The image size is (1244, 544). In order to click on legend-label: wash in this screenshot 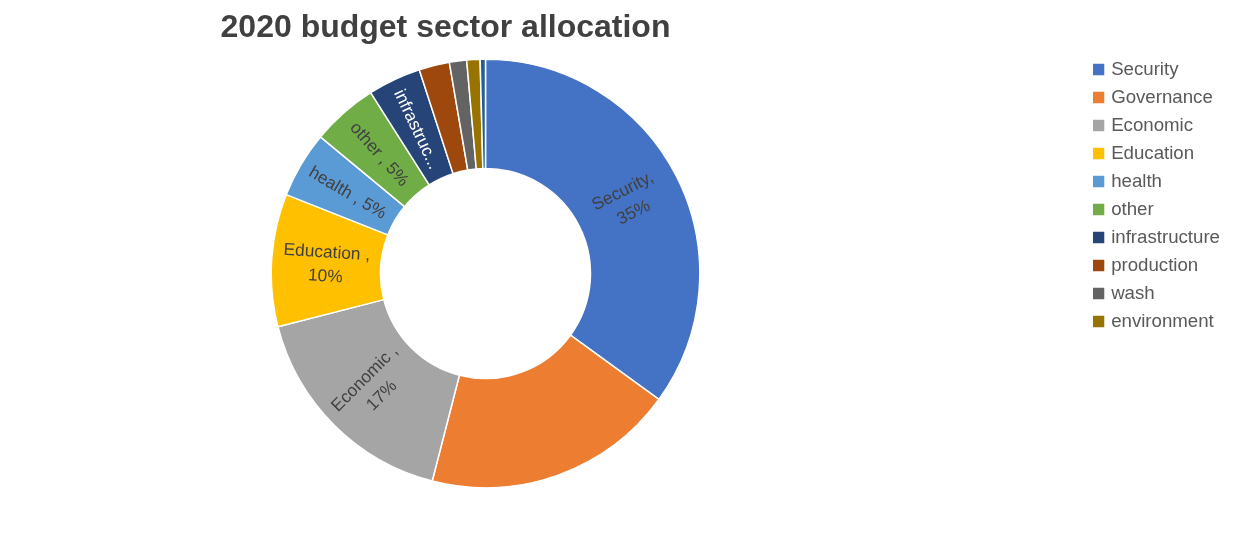, I will do `click(1133, 293)`.